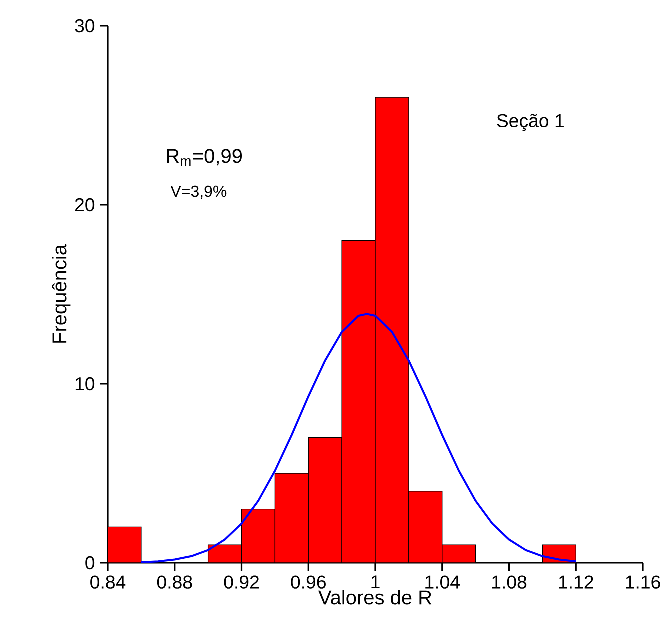  Describe the element at coordinates (443, 582) in the screenshot. I see `x-tick-label: 1.04` at that location.